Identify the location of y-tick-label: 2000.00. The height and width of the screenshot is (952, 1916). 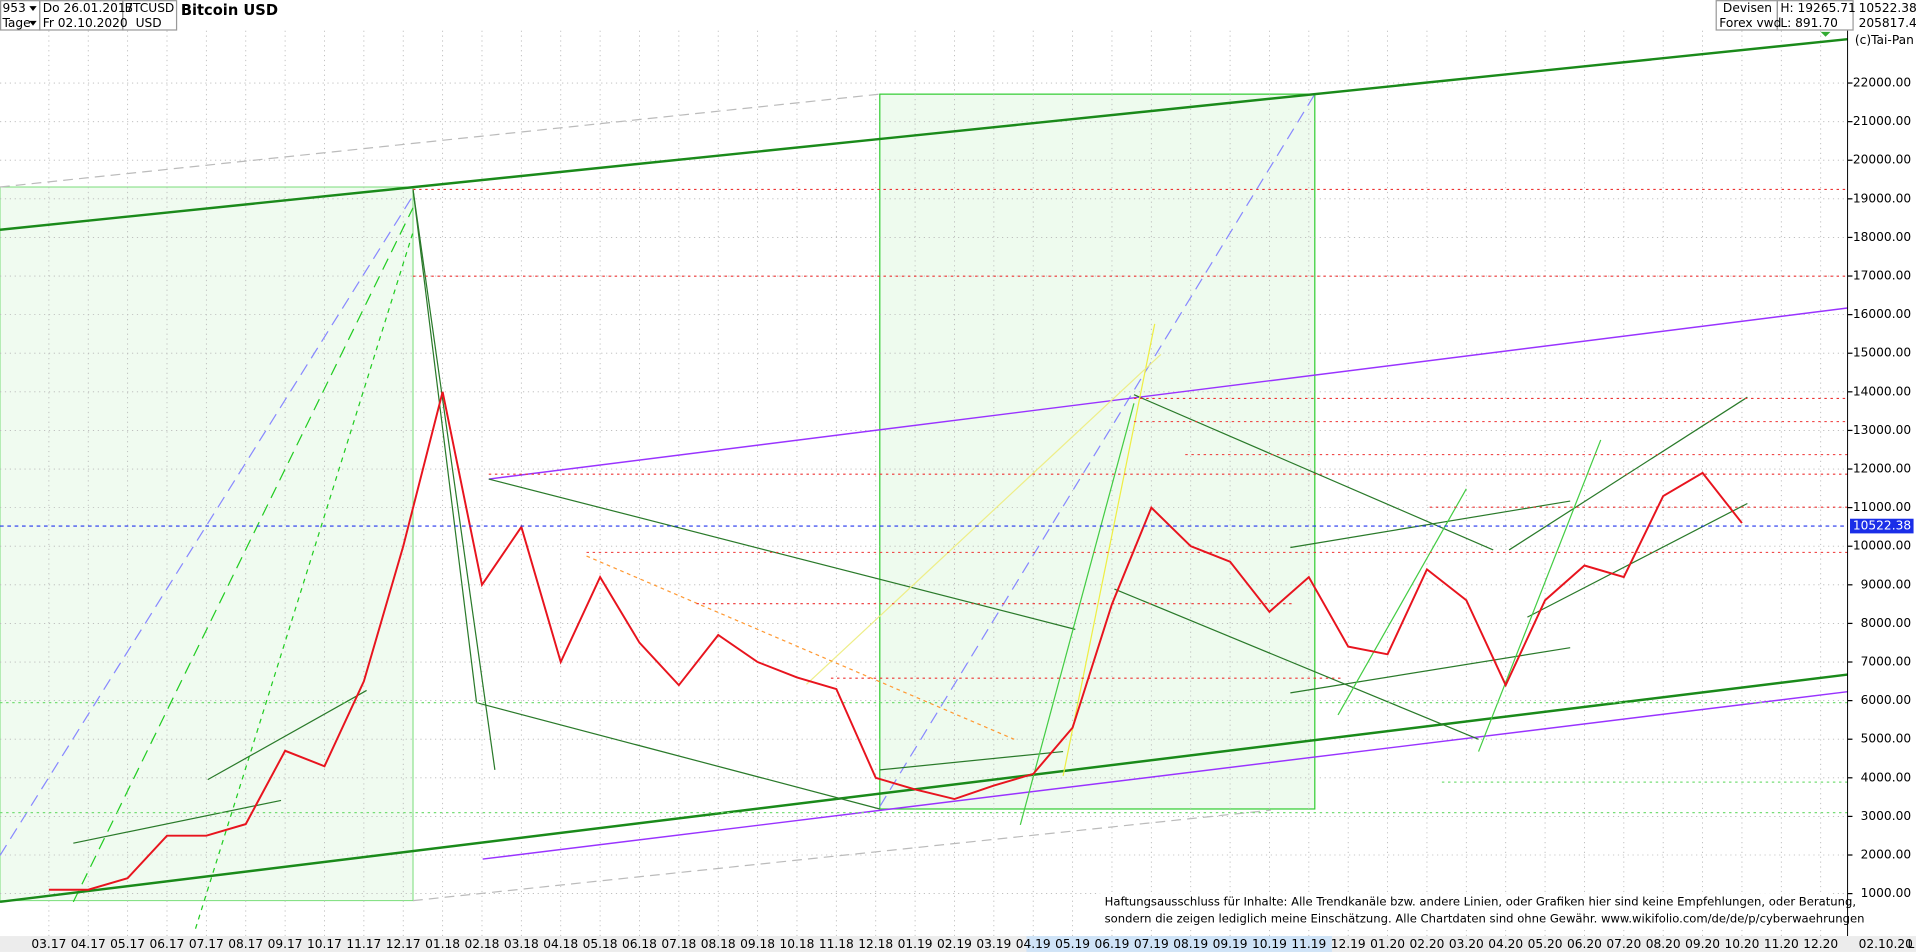
(1886, 855).